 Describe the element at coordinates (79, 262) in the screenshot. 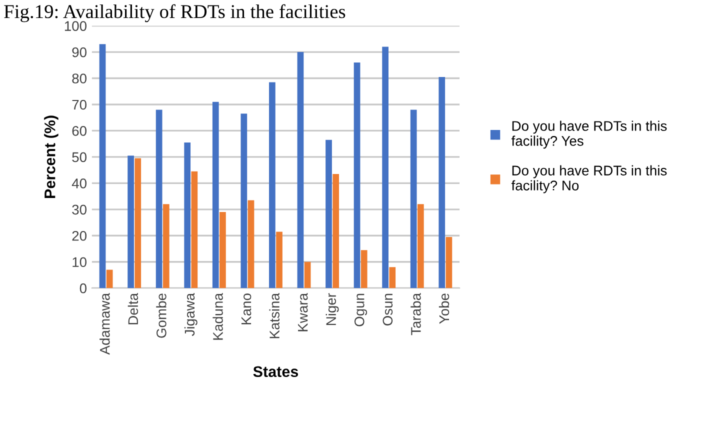

I see `y-tick-label: 10` at that location.